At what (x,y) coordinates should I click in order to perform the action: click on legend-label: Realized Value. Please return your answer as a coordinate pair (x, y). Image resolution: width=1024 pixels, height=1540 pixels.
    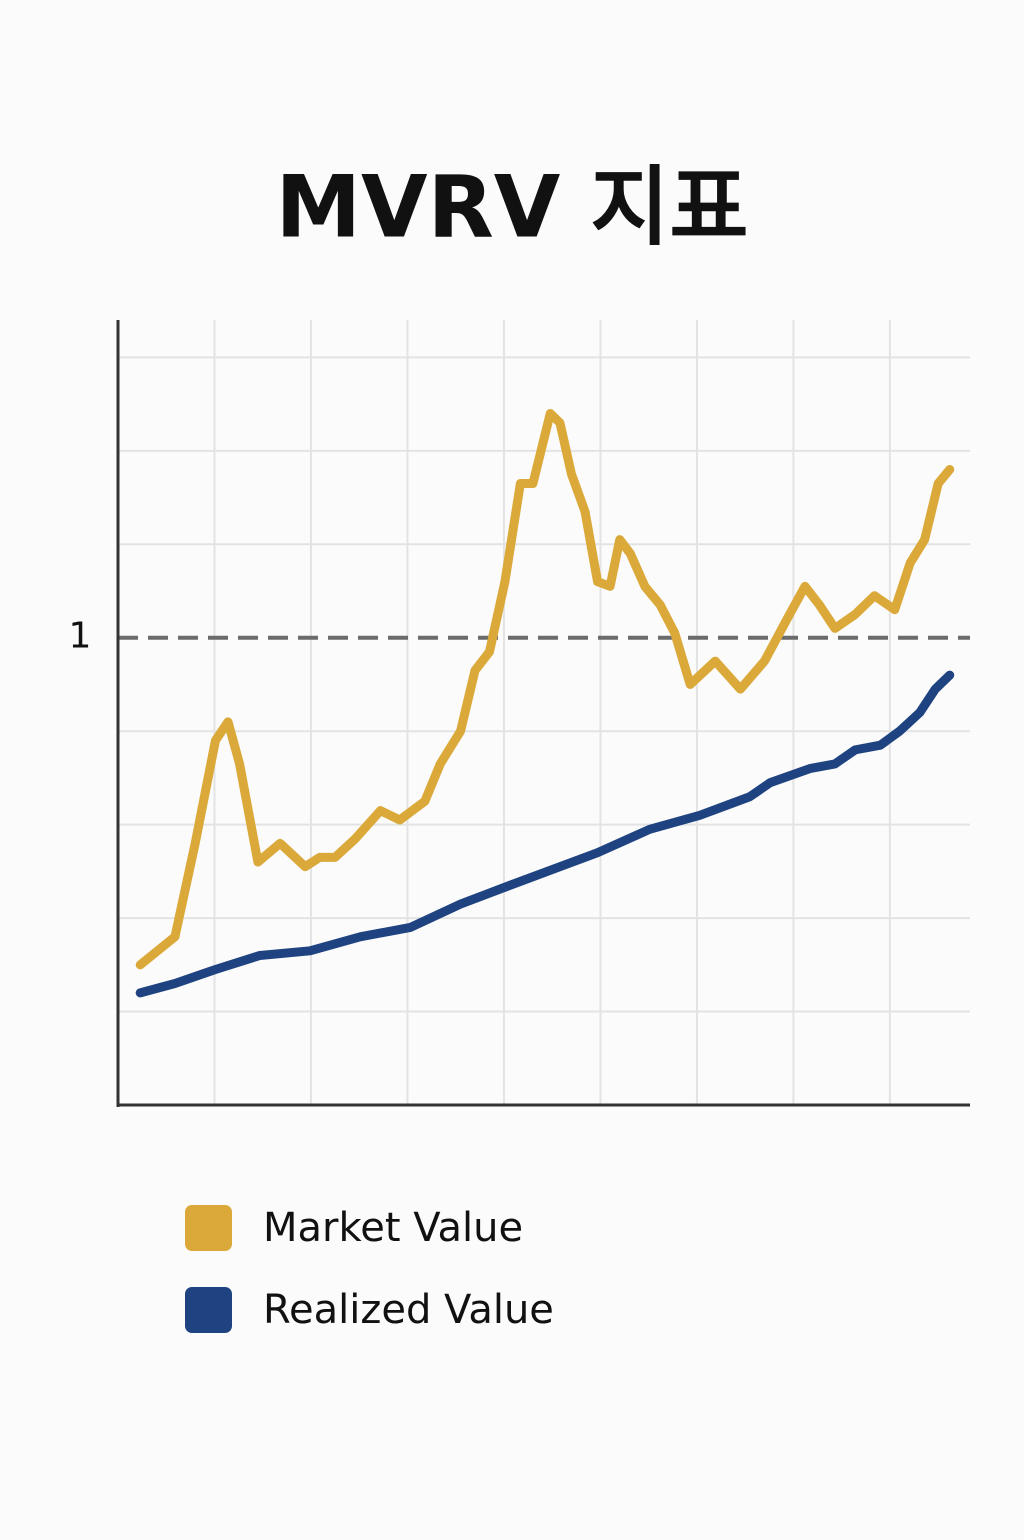
    Looking at the image, I should click on (408, 1310).